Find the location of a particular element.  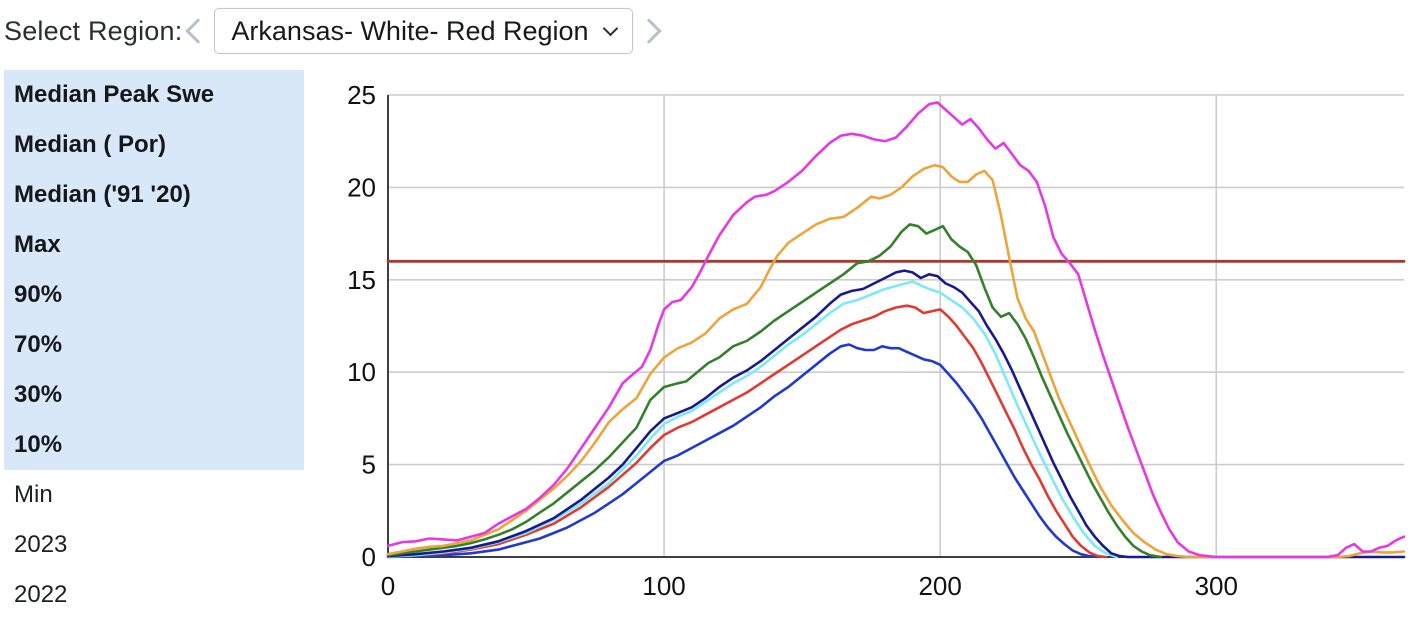

previous-region-button is located at coordinates (197, 31).